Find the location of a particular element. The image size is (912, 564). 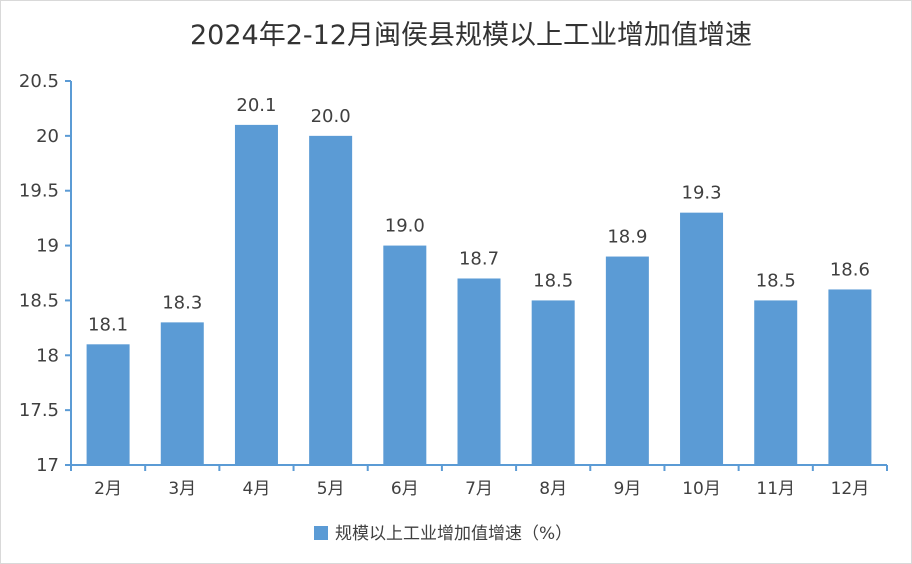

bar-data-label: 20.0 is located at coordinates (331, 116).